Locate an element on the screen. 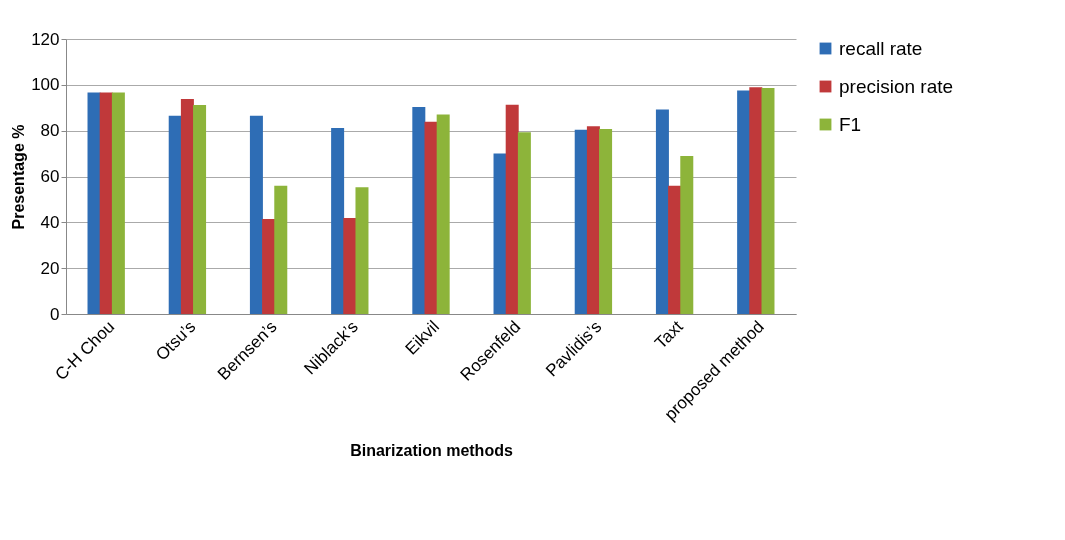 The height and width of the screenshot is (540, 1065). y-tick-label: 0 is located at coordinates (55, 314).